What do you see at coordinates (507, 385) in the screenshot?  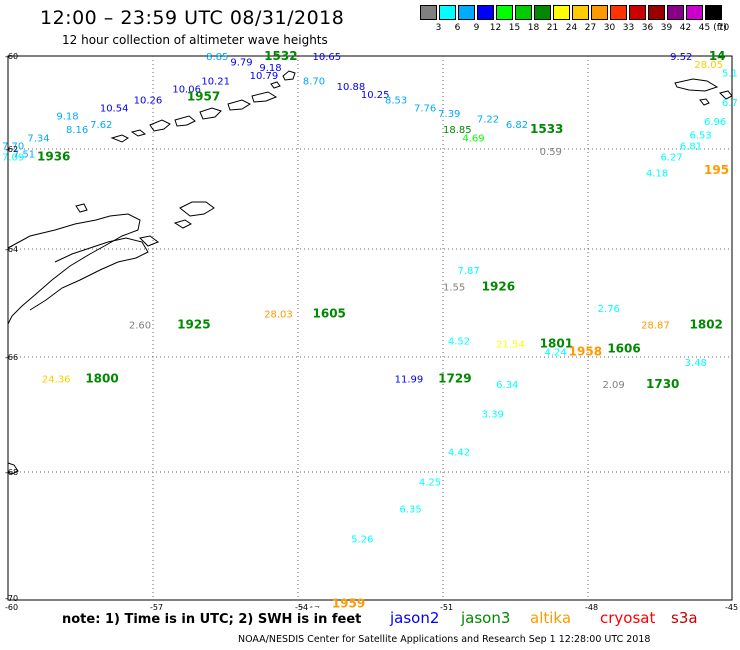 I see `wave-height-value: 6.34` at bounding box center [507, 385].